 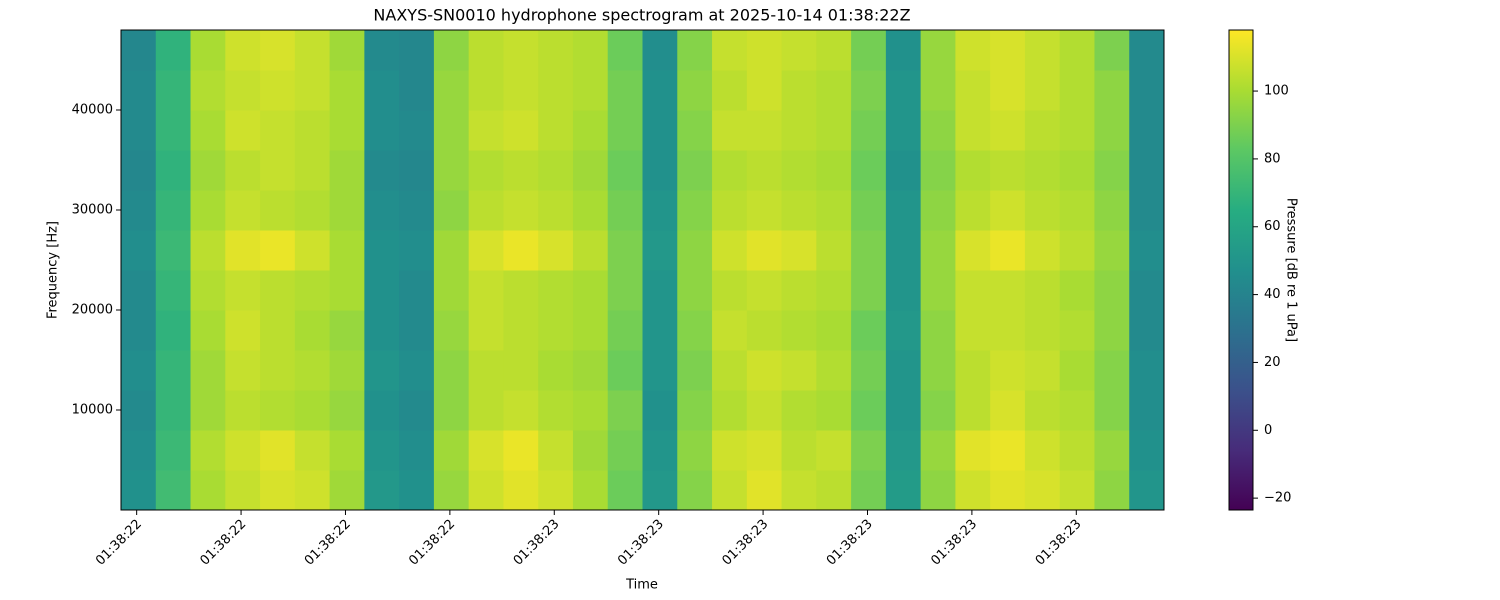 What do you see at coordinates (1276, 91) in the screenshot?
I see `colorbar-tick-label: 100` at bounding box center [1276, 91].